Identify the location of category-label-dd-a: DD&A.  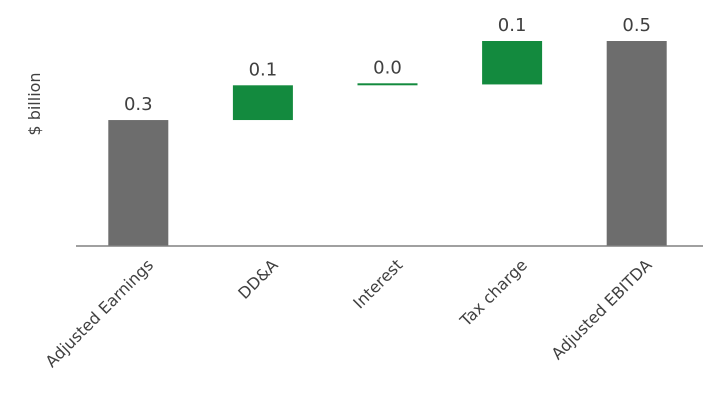
(257, 278).